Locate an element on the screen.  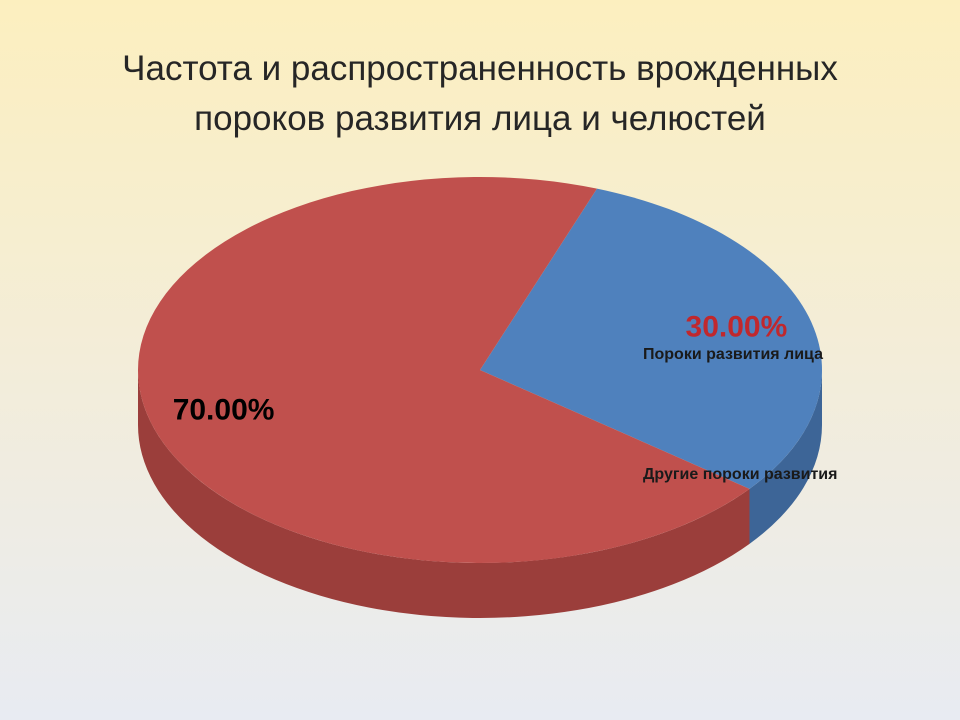
slice is located at coordinates (651, 338).